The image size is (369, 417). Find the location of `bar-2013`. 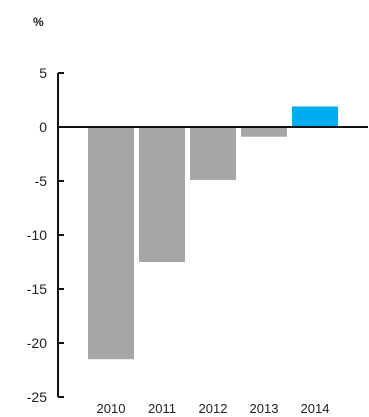

bar-2013 is located at coordinates (264, 132).